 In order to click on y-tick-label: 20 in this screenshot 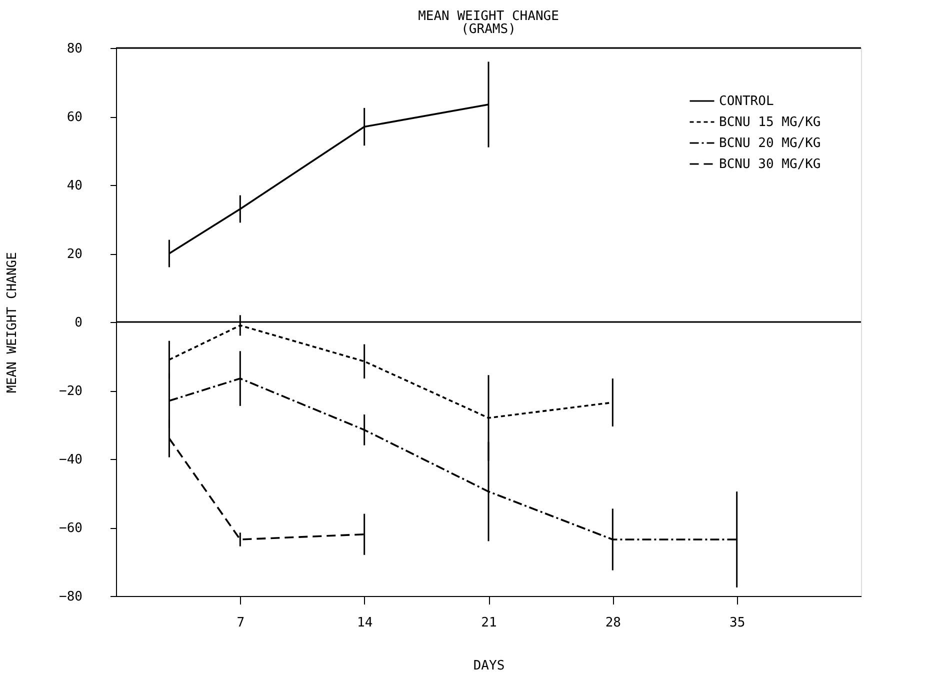, I will do `click(74, 254)`.